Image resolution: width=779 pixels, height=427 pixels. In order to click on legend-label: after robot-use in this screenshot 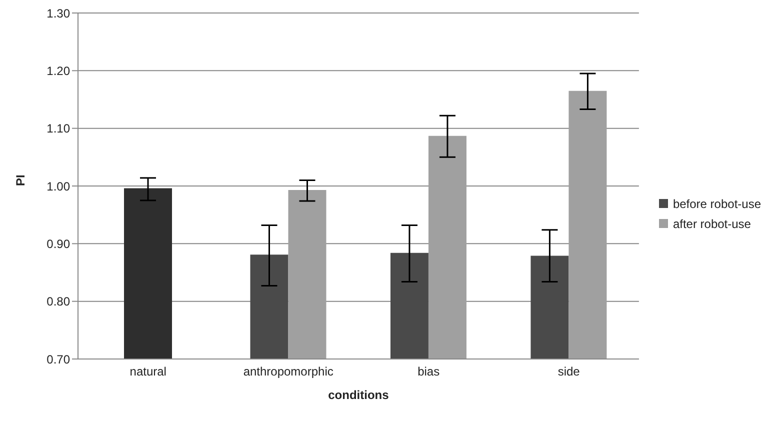, I will do `click(711, 223)`.